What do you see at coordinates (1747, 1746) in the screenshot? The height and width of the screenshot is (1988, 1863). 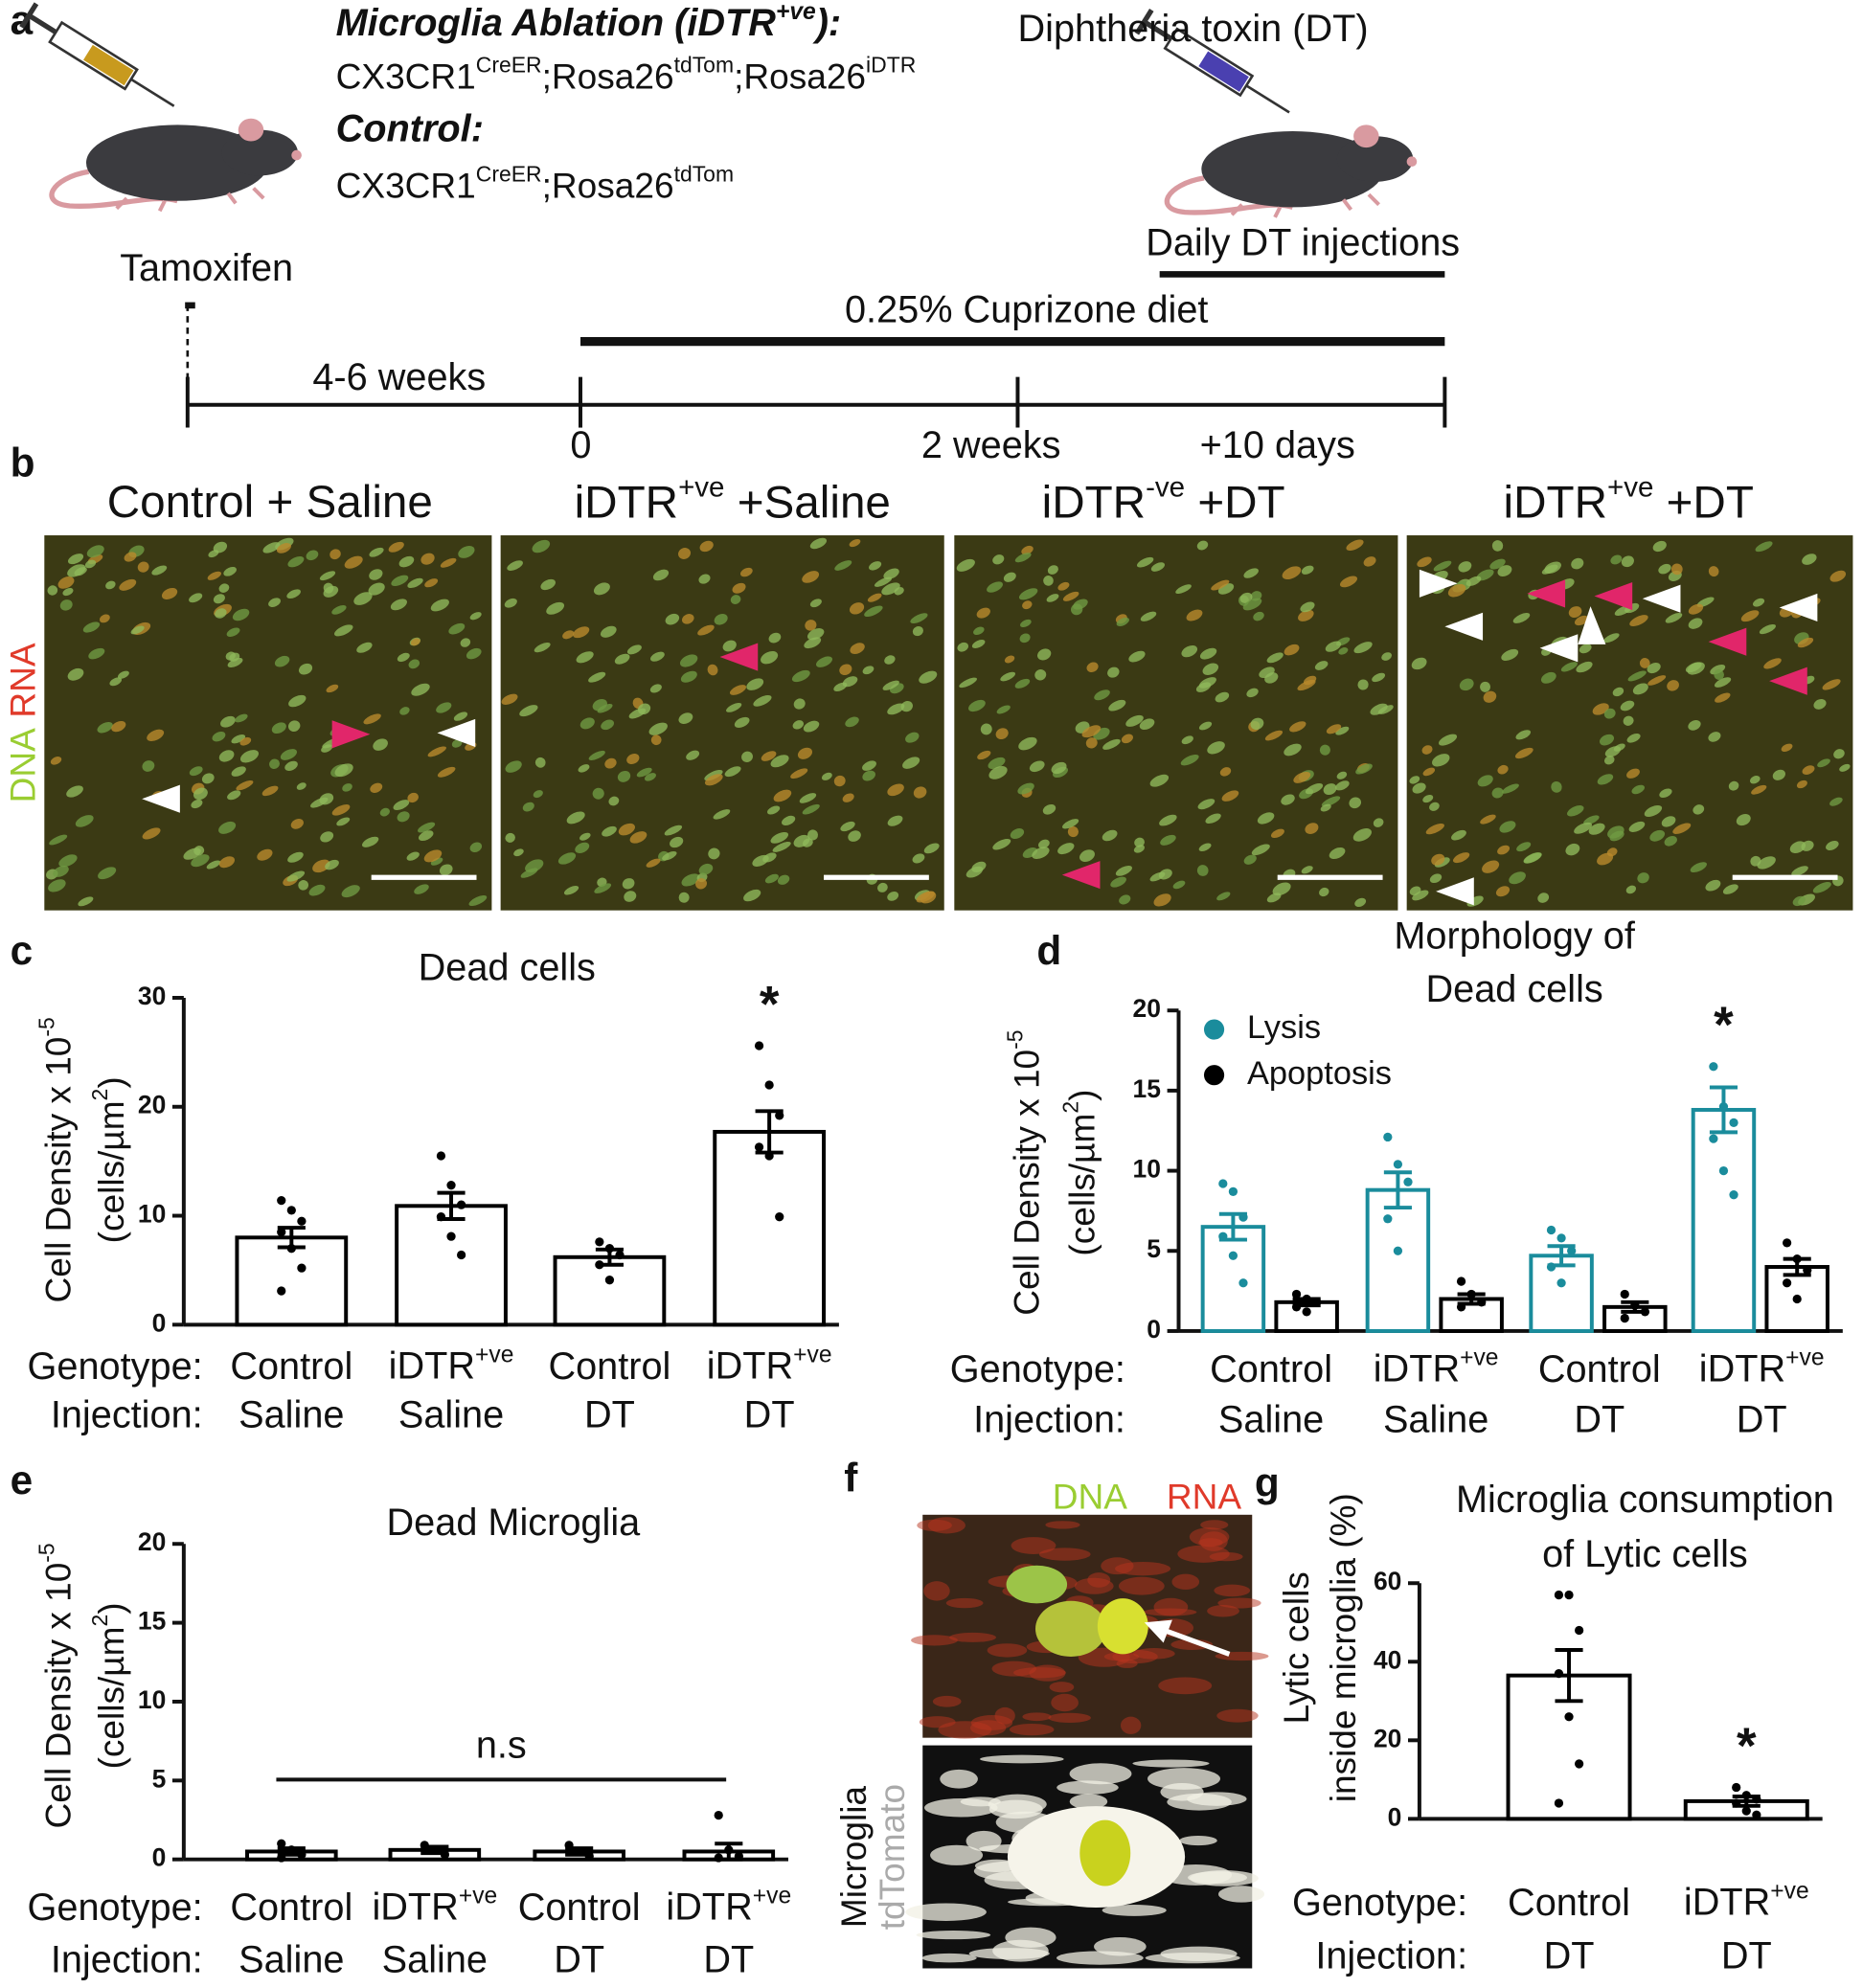 I see `significance-label: *` at bounding box center [1747, 1746].